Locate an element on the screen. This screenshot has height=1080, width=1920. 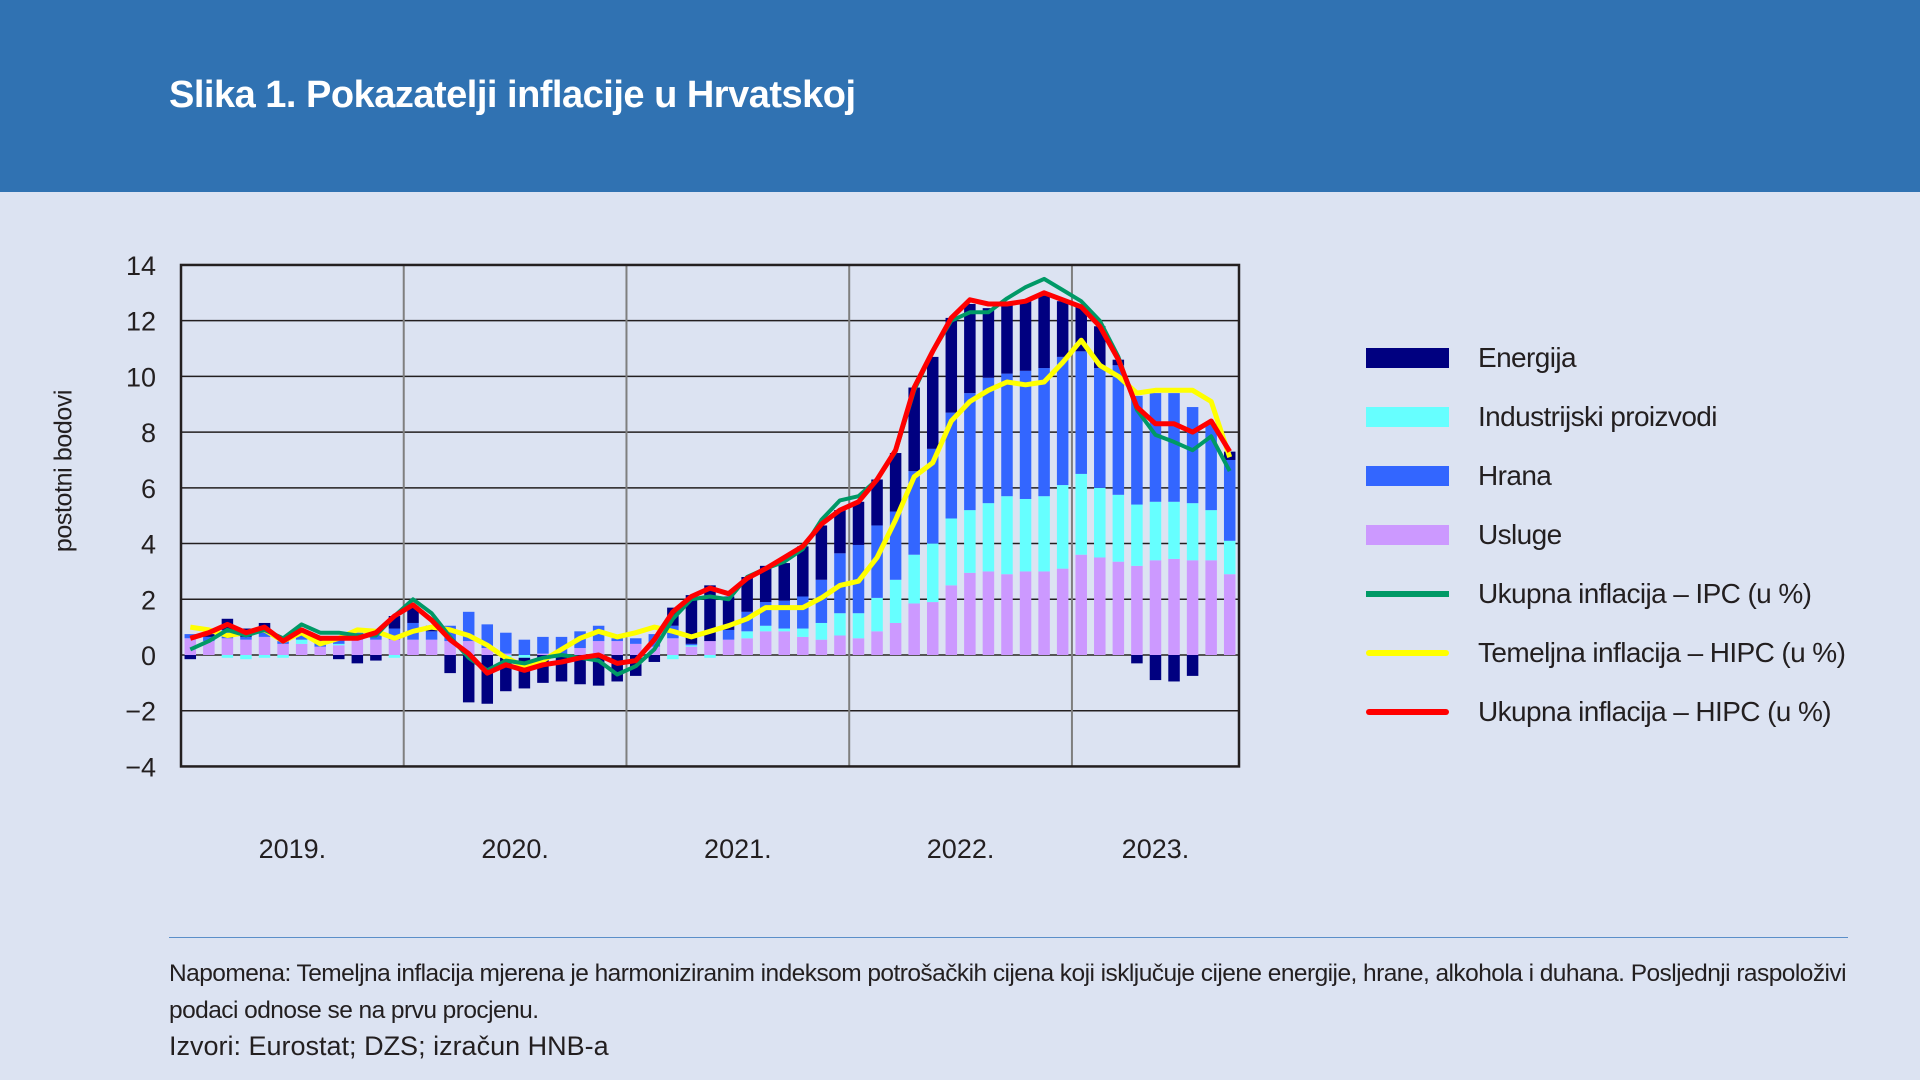
y-tick-label: 6 is located at coordinates (148, 489).